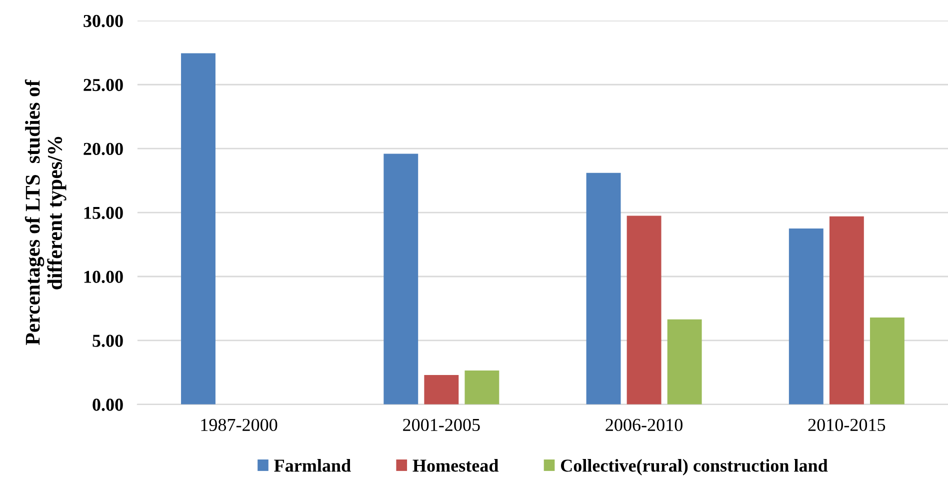  What do you see at coordinates (694, 467) in the screenshot?
I see `legend-label: Collective(rural) construction land` at bounding box center [694, 467].